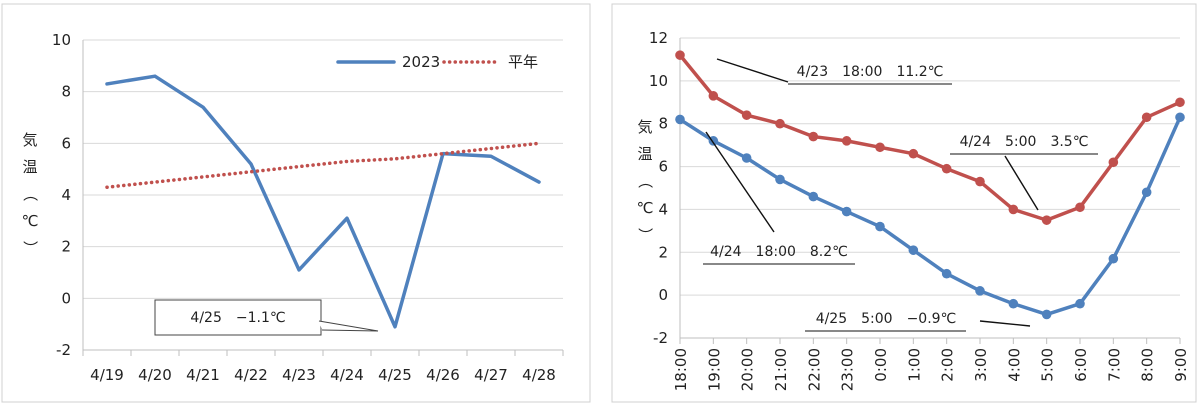  Describe the element at coordinates (1114, 365) in the screenshot. I see `x-tick-label: 7:00` at that location.